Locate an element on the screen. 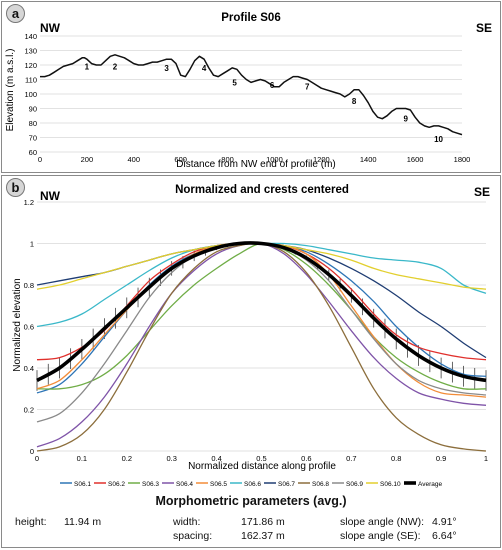 The width and height of the screenshot is (502, 550). legend-label: S06.1 is located at coordinates (82, 484).